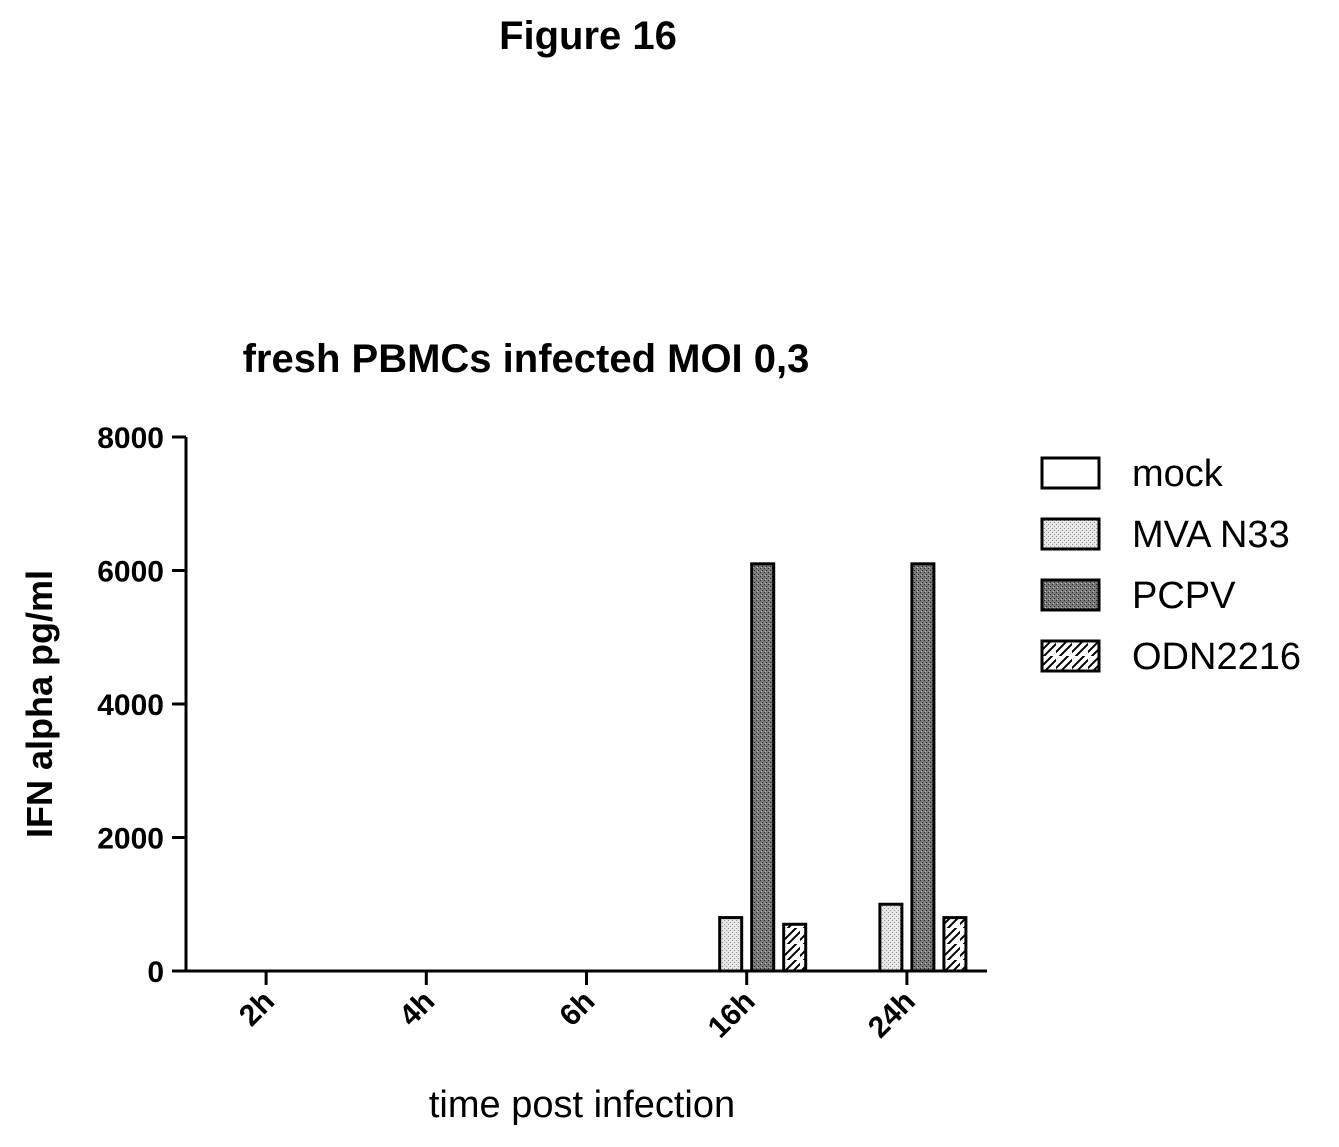  Describe the element at coordinates (1216, 657) in the screenshot. I see `legend-label: ODN2216` at that location.